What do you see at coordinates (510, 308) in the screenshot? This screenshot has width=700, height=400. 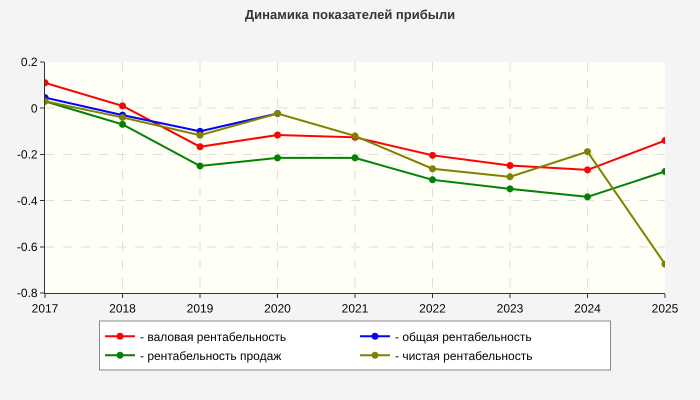 I see `x-tick-label: 2023` at bounding box center [510, 308].